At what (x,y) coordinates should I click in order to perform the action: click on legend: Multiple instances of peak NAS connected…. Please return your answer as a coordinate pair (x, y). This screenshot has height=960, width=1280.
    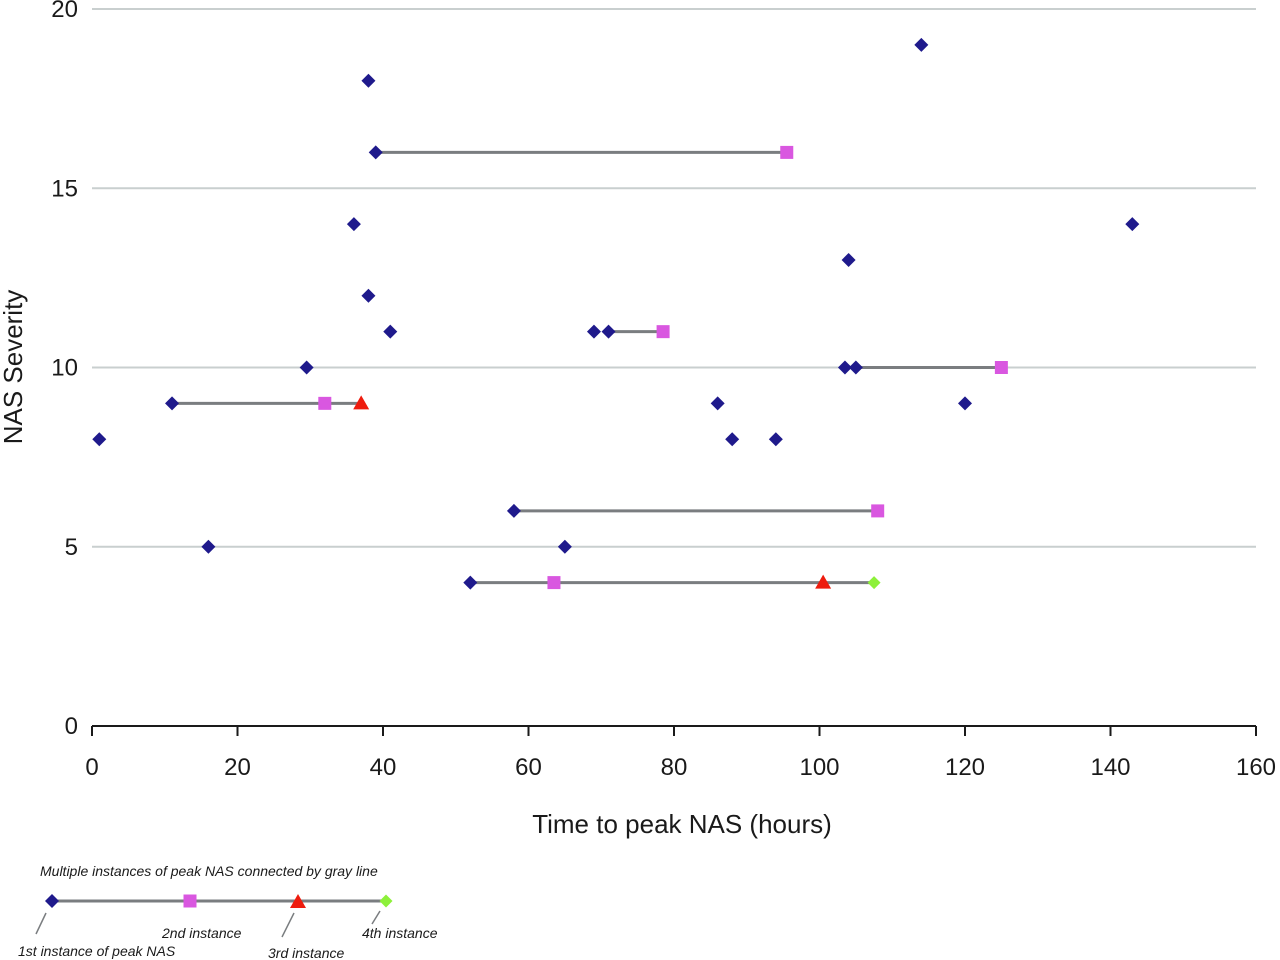
    Looking at the image, I should click on (228, 911).